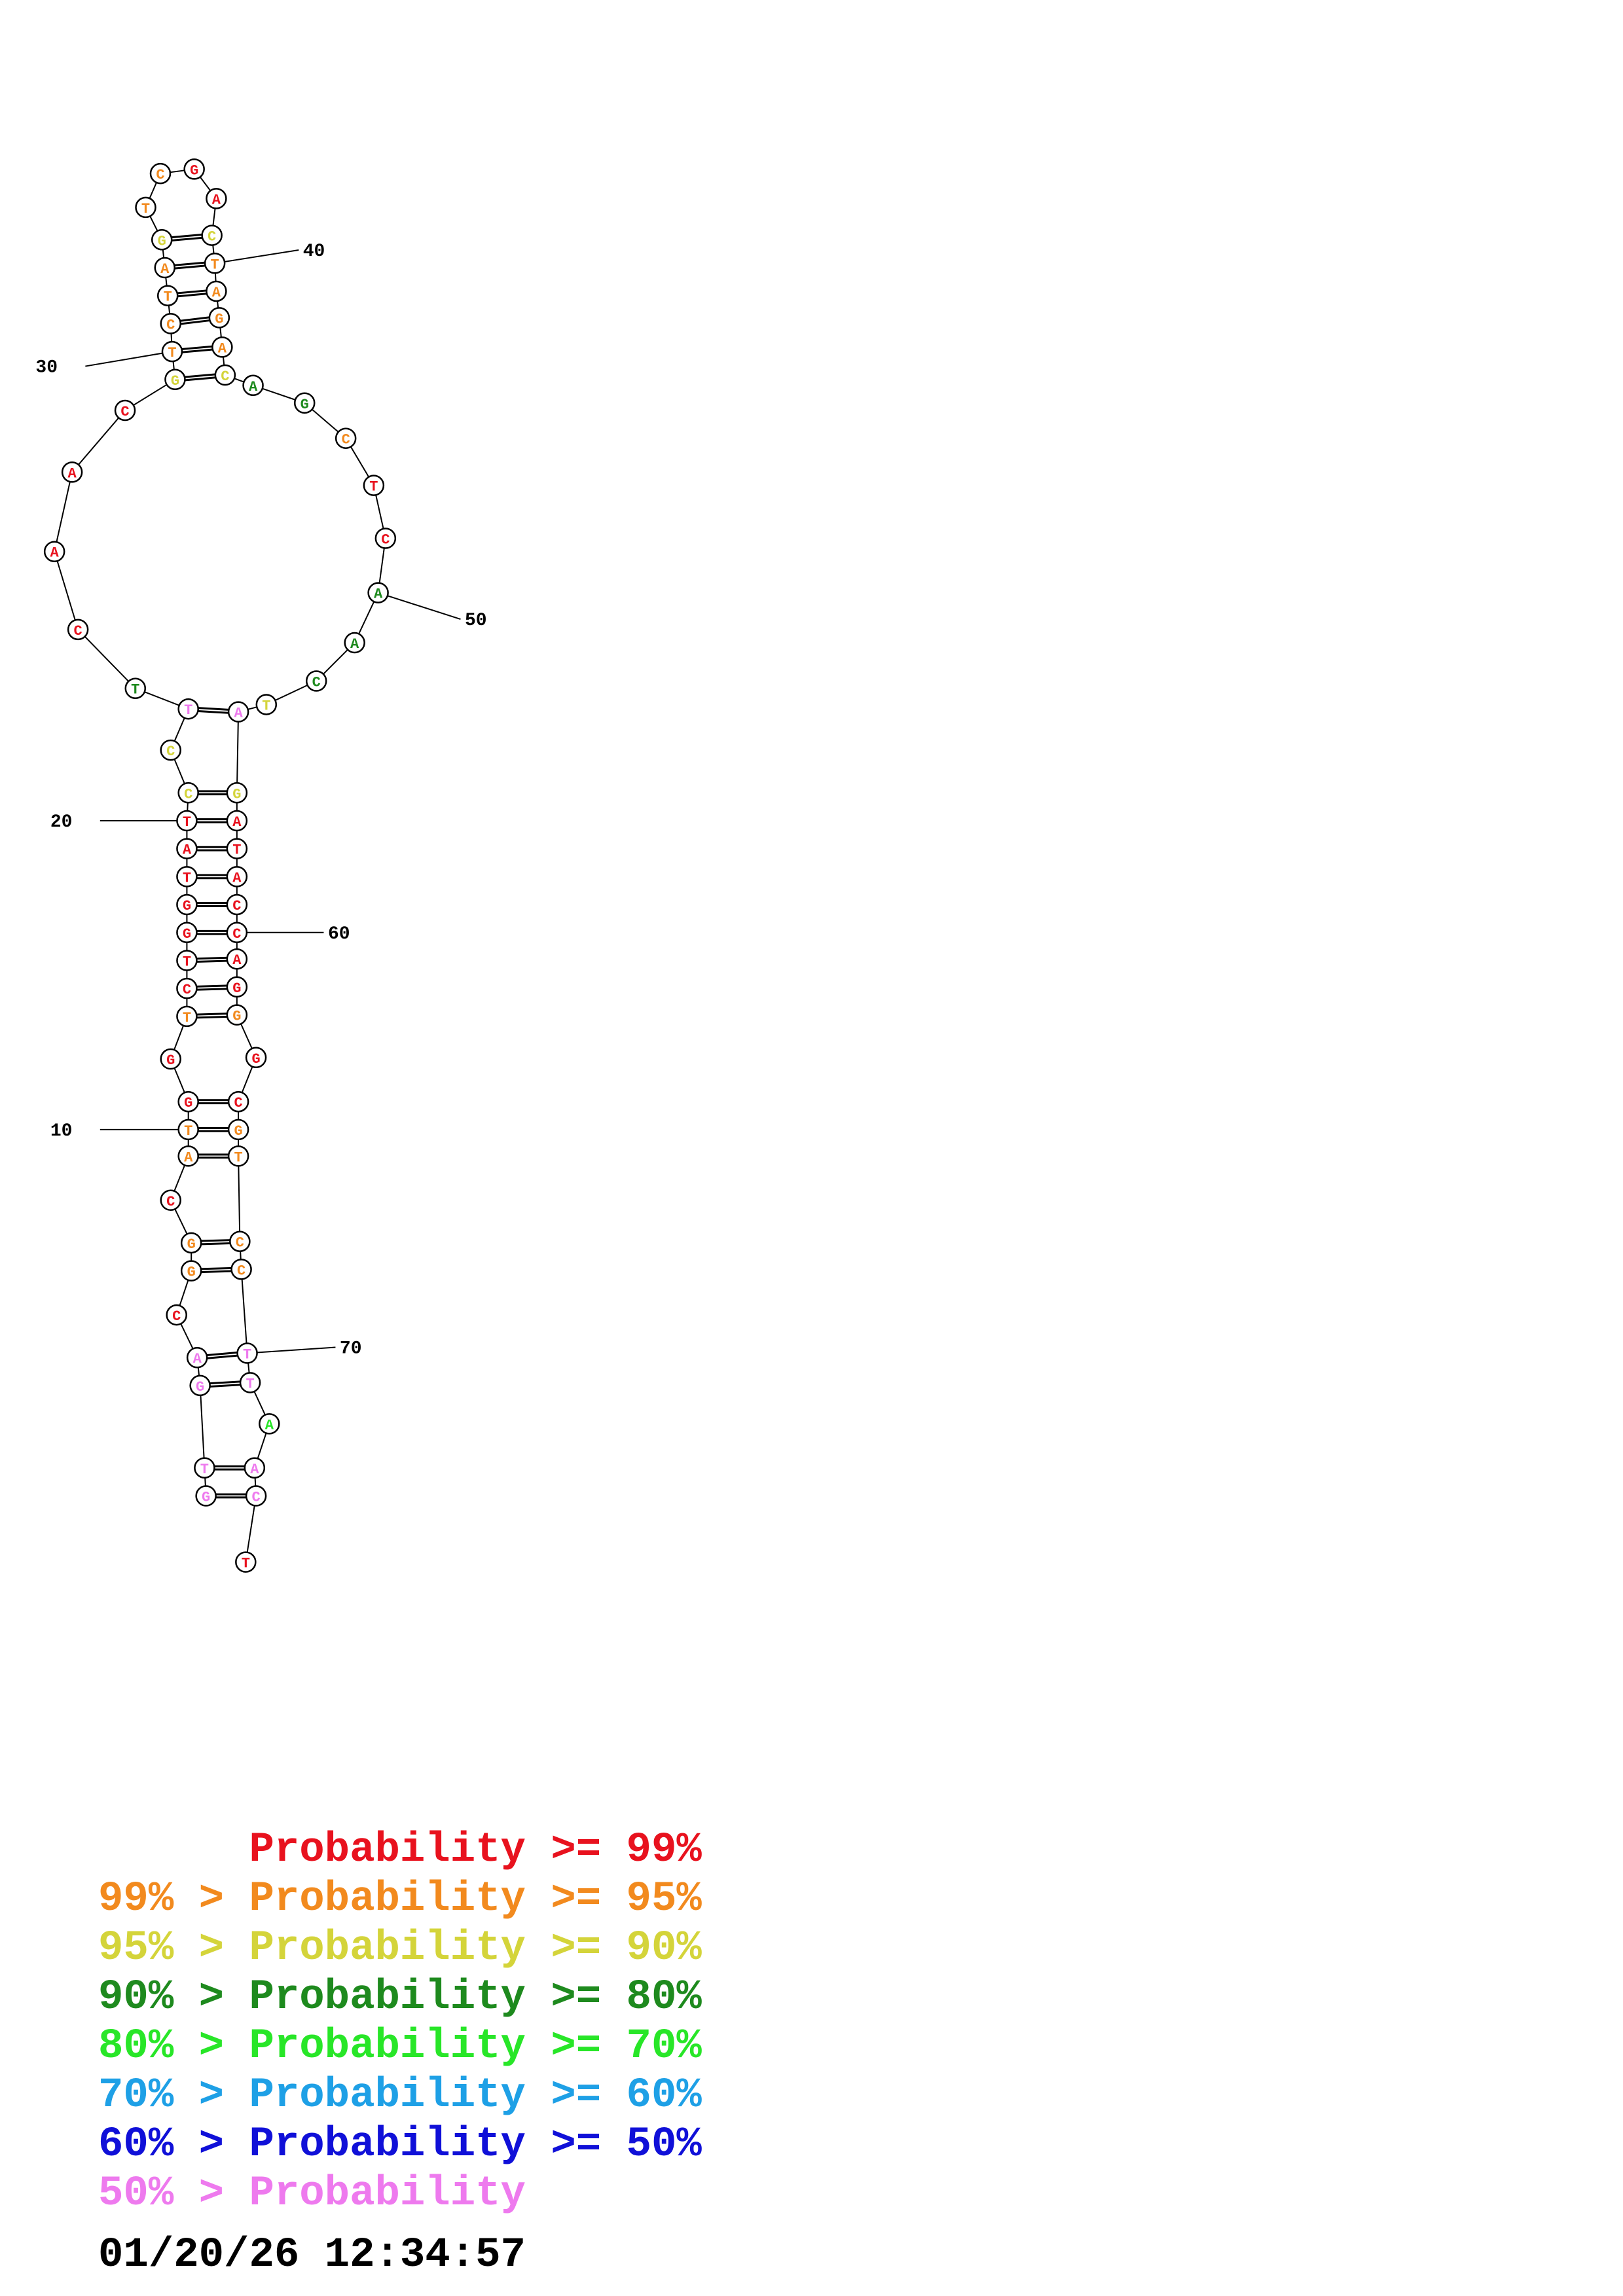  What do you see at coordinates (400, 1948) in the screenshot?
I see `legend-entry: 95% > Probability >= 90%` at bounding box center [400, 1948].